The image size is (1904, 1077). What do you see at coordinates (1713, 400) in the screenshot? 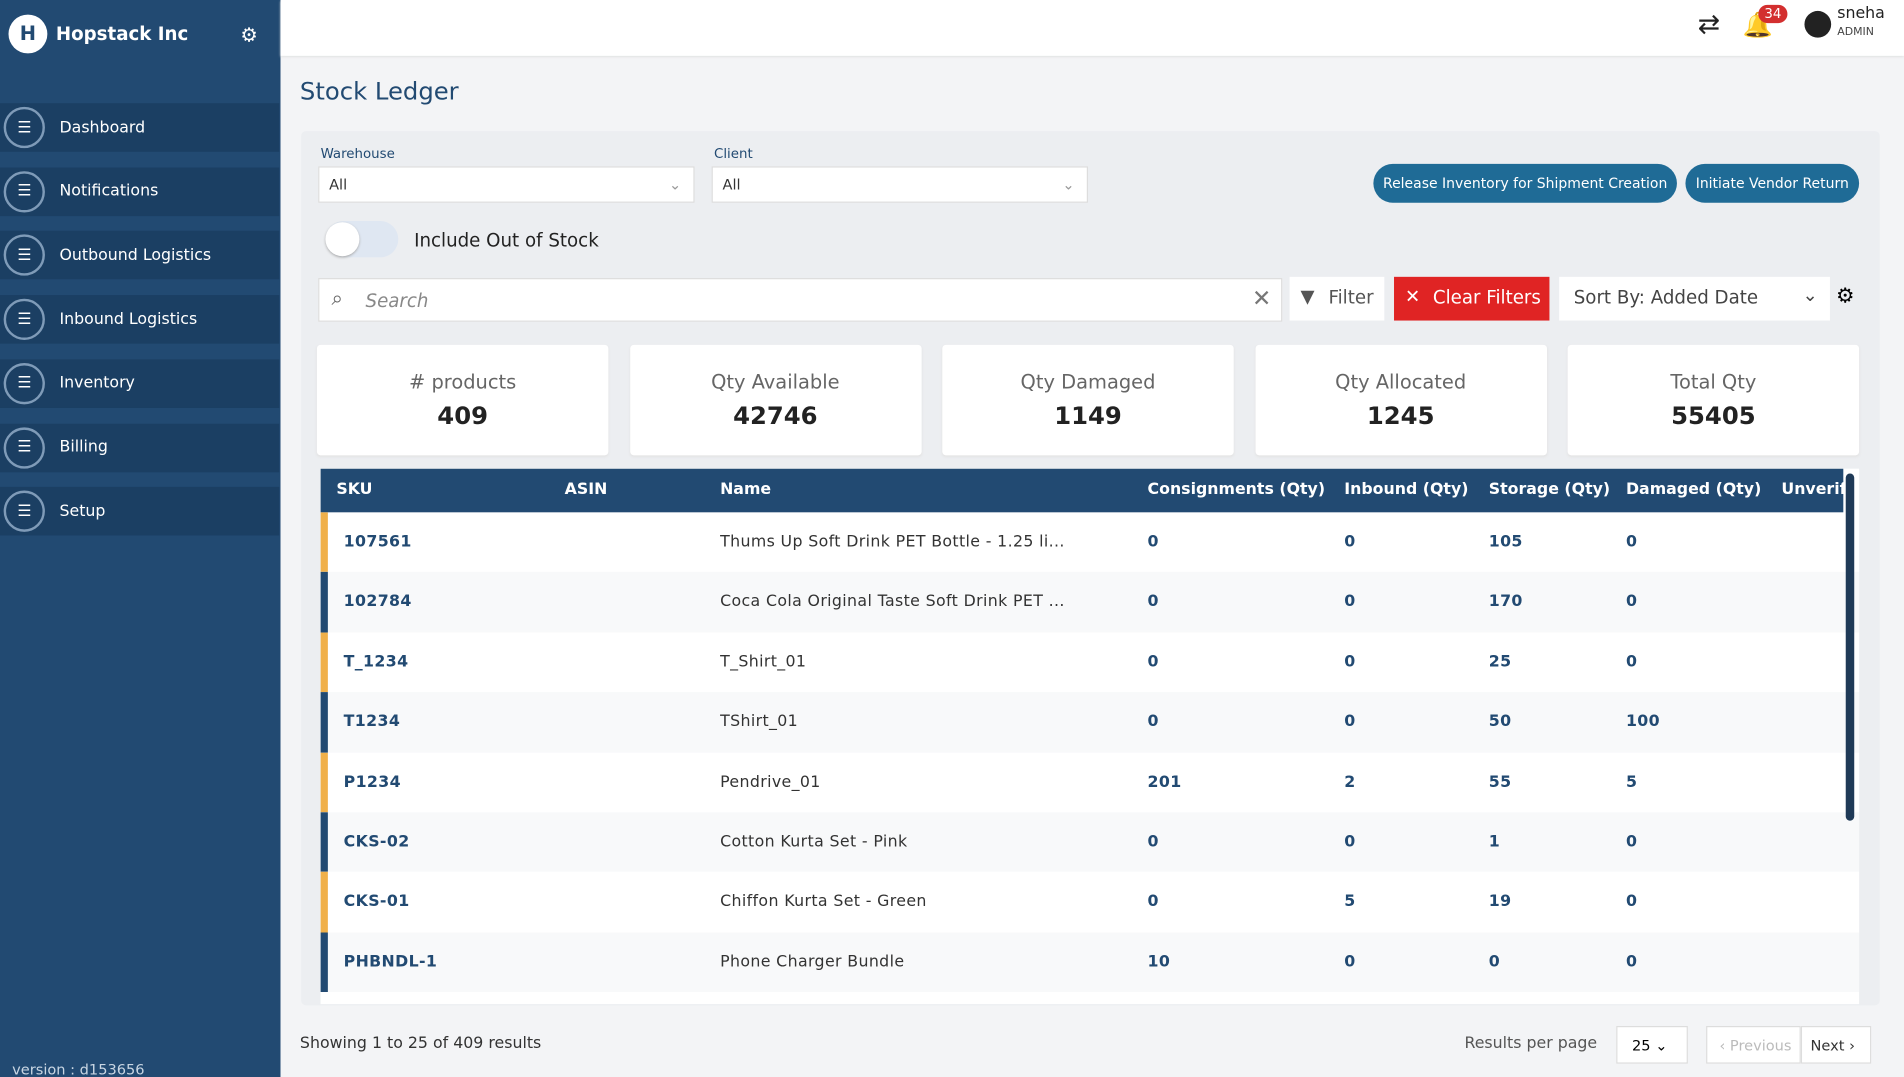
I see `stat-card: Total Qty 55405` at bounding box center [1713, 400].